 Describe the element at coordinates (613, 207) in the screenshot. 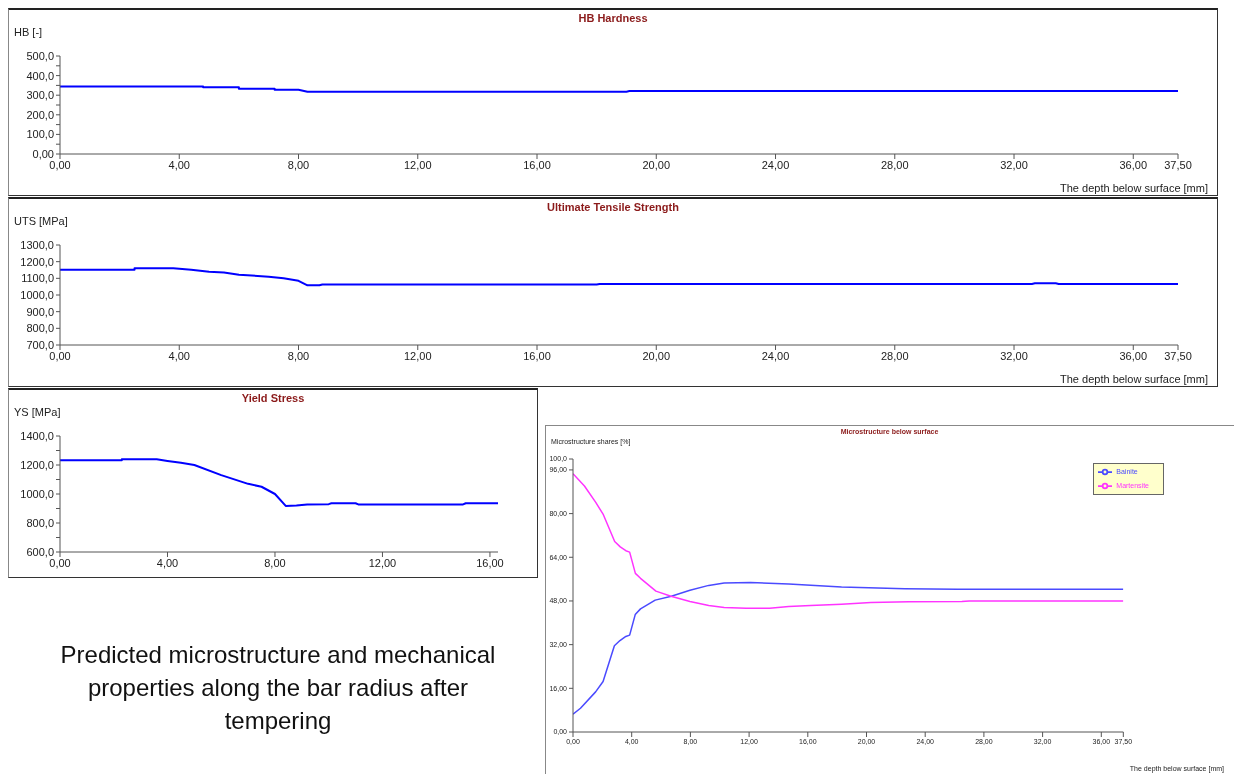

I see `chart-title: Ultimate Tensile Strength` at that location.